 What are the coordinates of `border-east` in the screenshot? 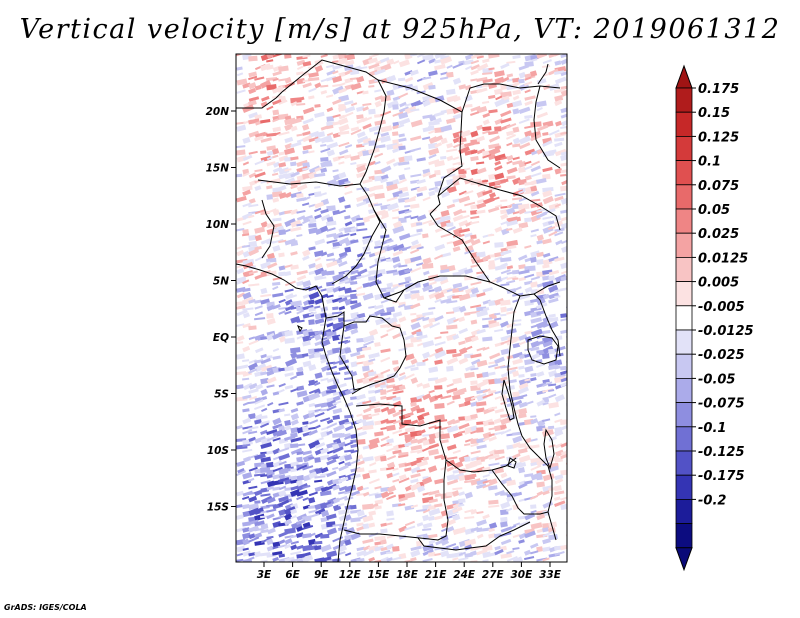 It's located at (547, 127).